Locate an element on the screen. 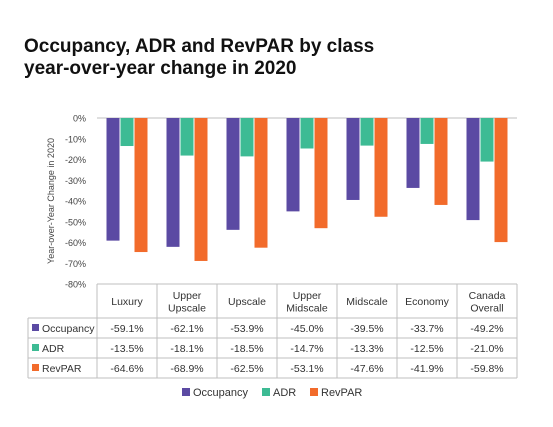 Image resolution: width=553 pixels, height=427 pixels. legend-key-adr is located at coordinates (266, 392).